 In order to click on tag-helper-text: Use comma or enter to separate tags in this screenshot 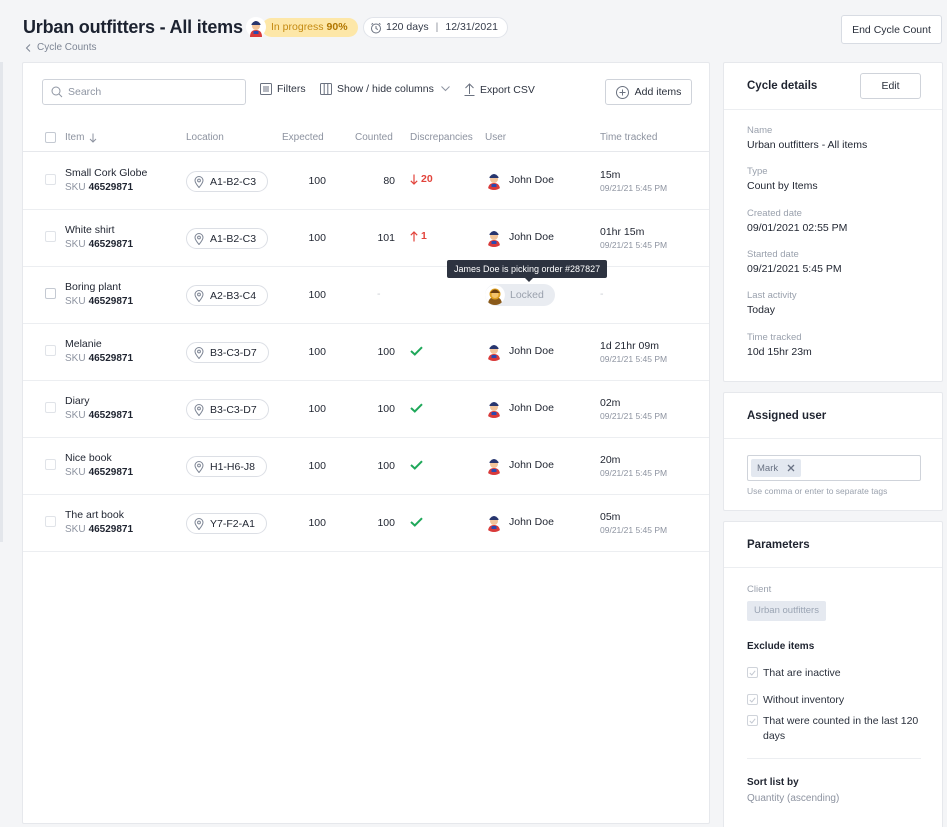, I will do `click(817, 491)`.